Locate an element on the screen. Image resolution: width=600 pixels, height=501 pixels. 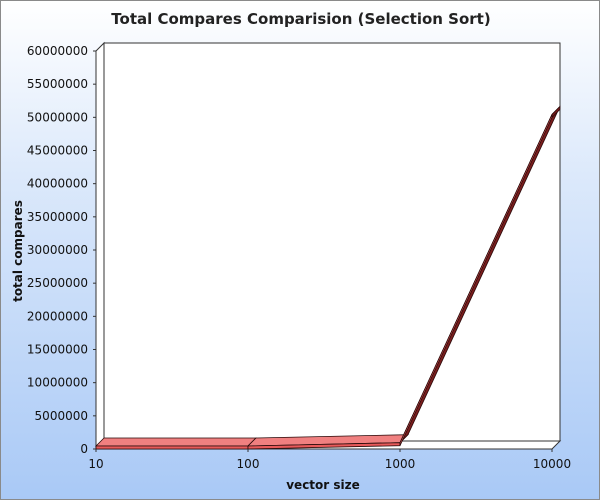
y-tick-label: 10000000 is located at coordinates (57, 383).